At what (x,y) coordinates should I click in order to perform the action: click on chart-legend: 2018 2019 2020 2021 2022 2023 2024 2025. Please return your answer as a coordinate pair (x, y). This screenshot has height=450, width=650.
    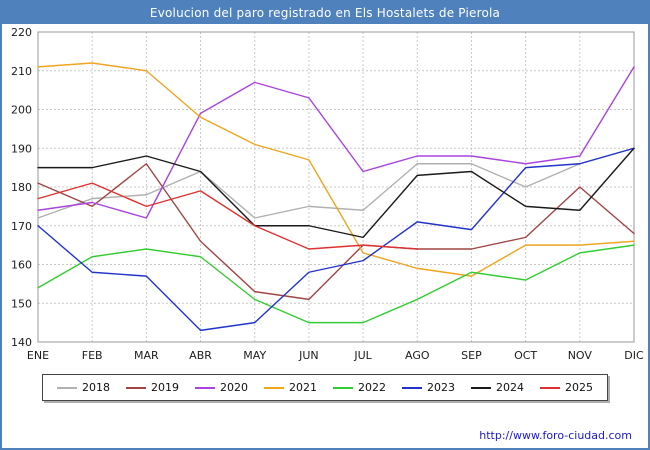
    Looking at the image, I should click on (325, 387).